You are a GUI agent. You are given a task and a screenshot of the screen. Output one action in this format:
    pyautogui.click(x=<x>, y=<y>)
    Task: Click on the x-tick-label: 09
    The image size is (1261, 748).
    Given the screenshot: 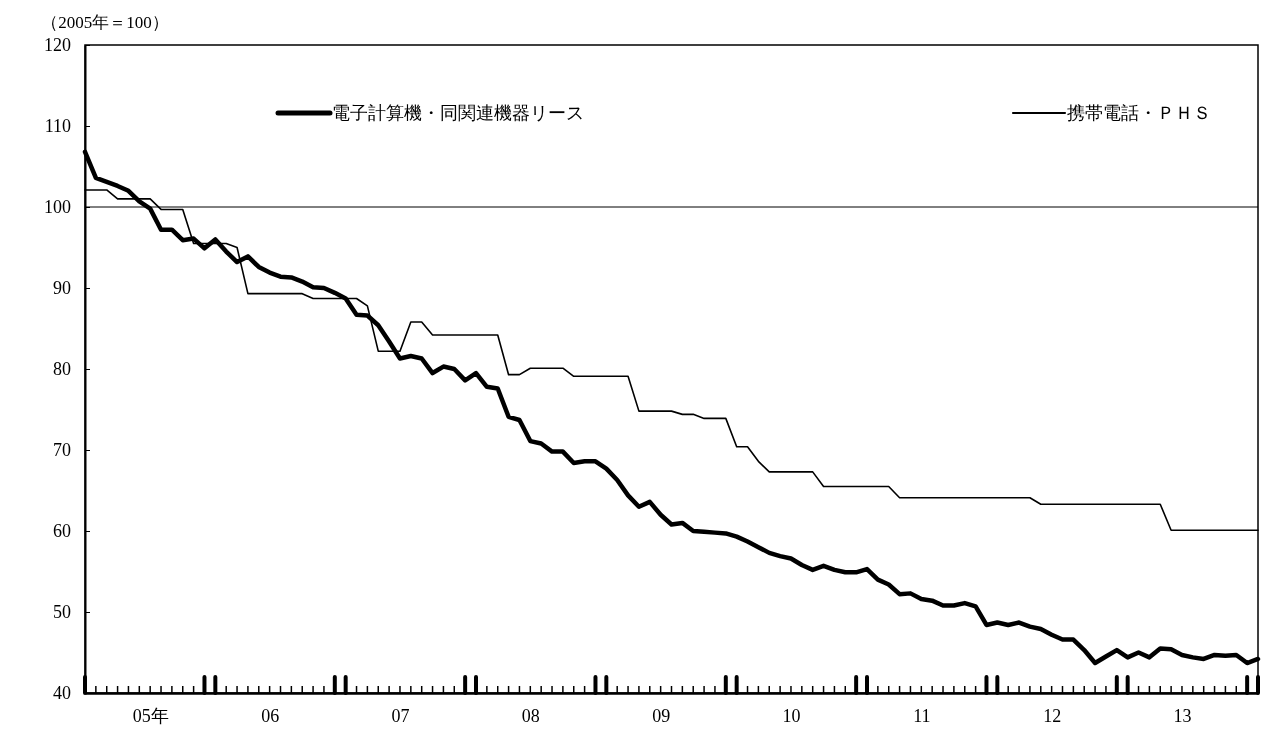 What is the action you would take?
    pyautogui.click(x=661, y=715)
    